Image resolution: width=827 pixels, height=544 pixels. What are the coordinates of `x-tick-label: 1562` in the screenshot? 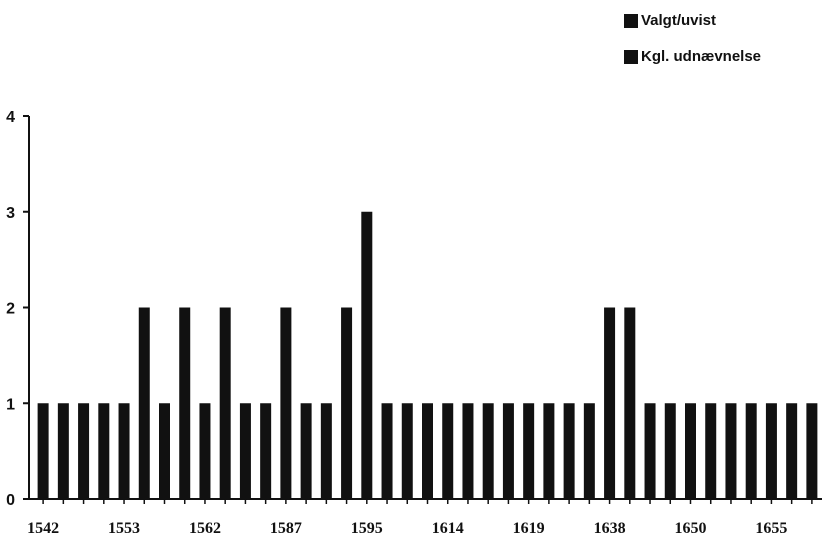 It's located at (205, 528).